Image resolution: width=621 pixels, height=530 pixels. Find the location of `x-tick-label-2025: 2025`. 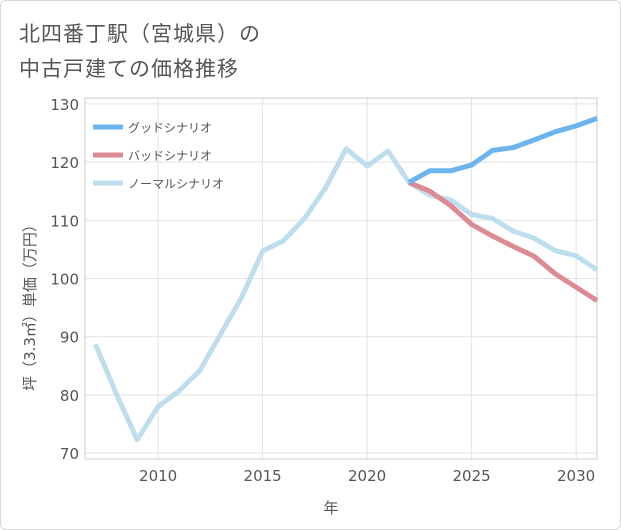

x-tick-label-2025: 2025 is located at coordinates (472, 476).